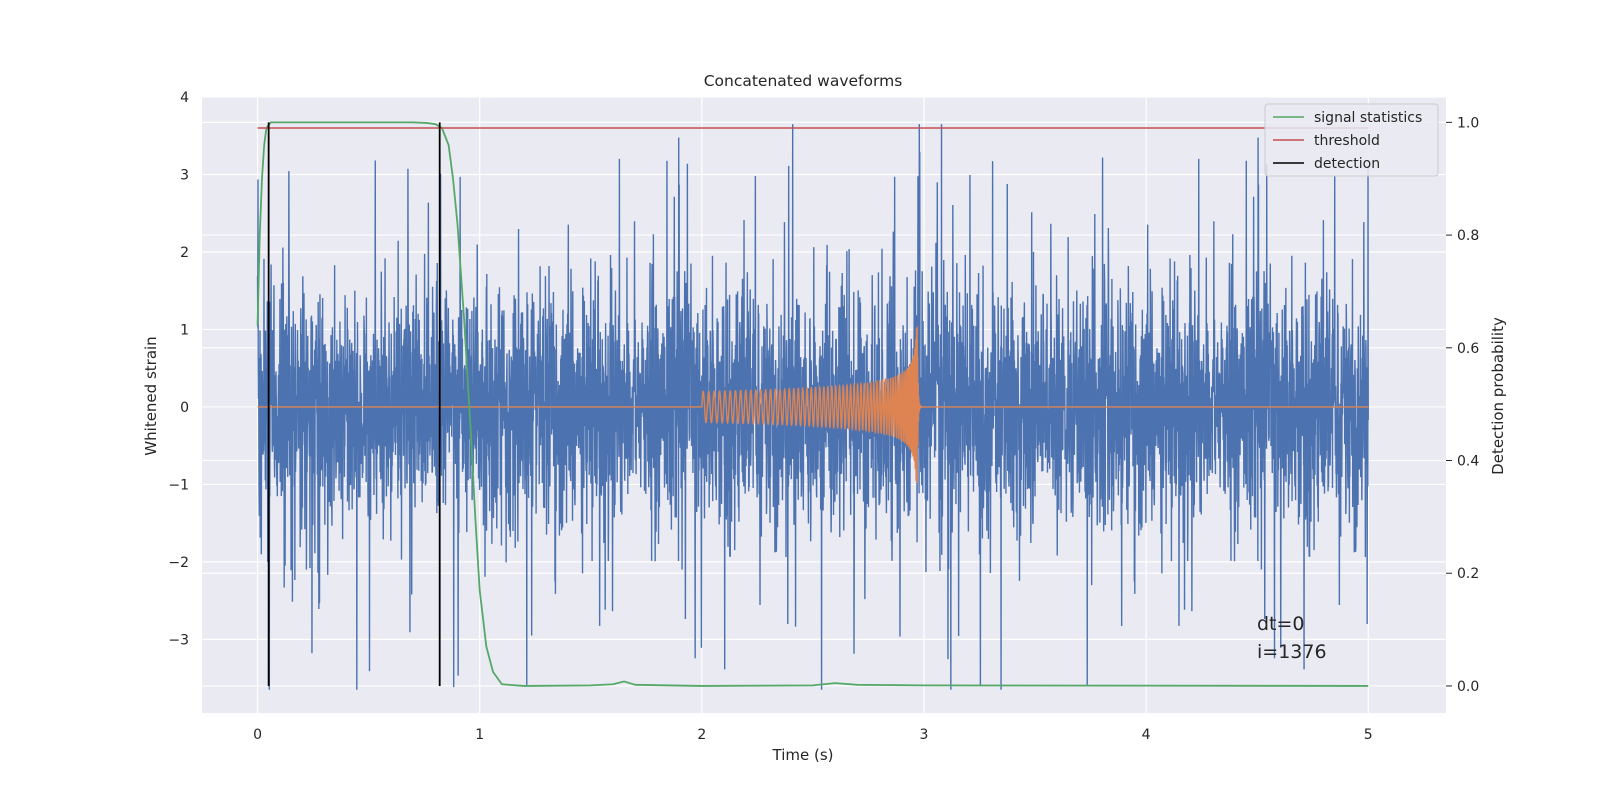 This screenshot has width=1600, height=800. I want to click on y2-tick-label-1: 0.2, so click(1468, 574).